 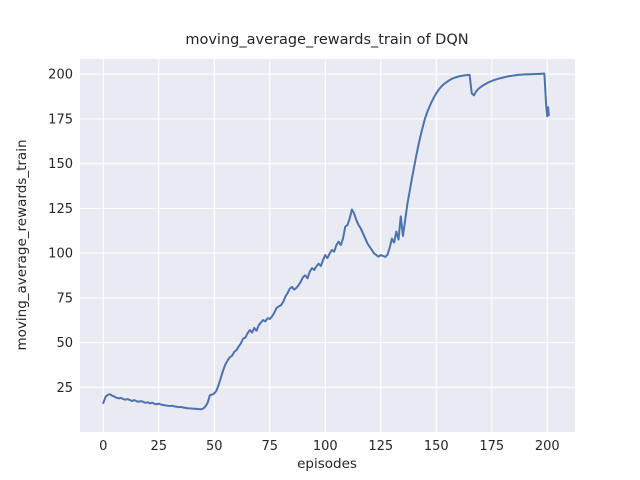 What do you see at coordinates (380, 446) in the screenshot?
I see `x-tick-label: 125` at bounding box center [380, 446].